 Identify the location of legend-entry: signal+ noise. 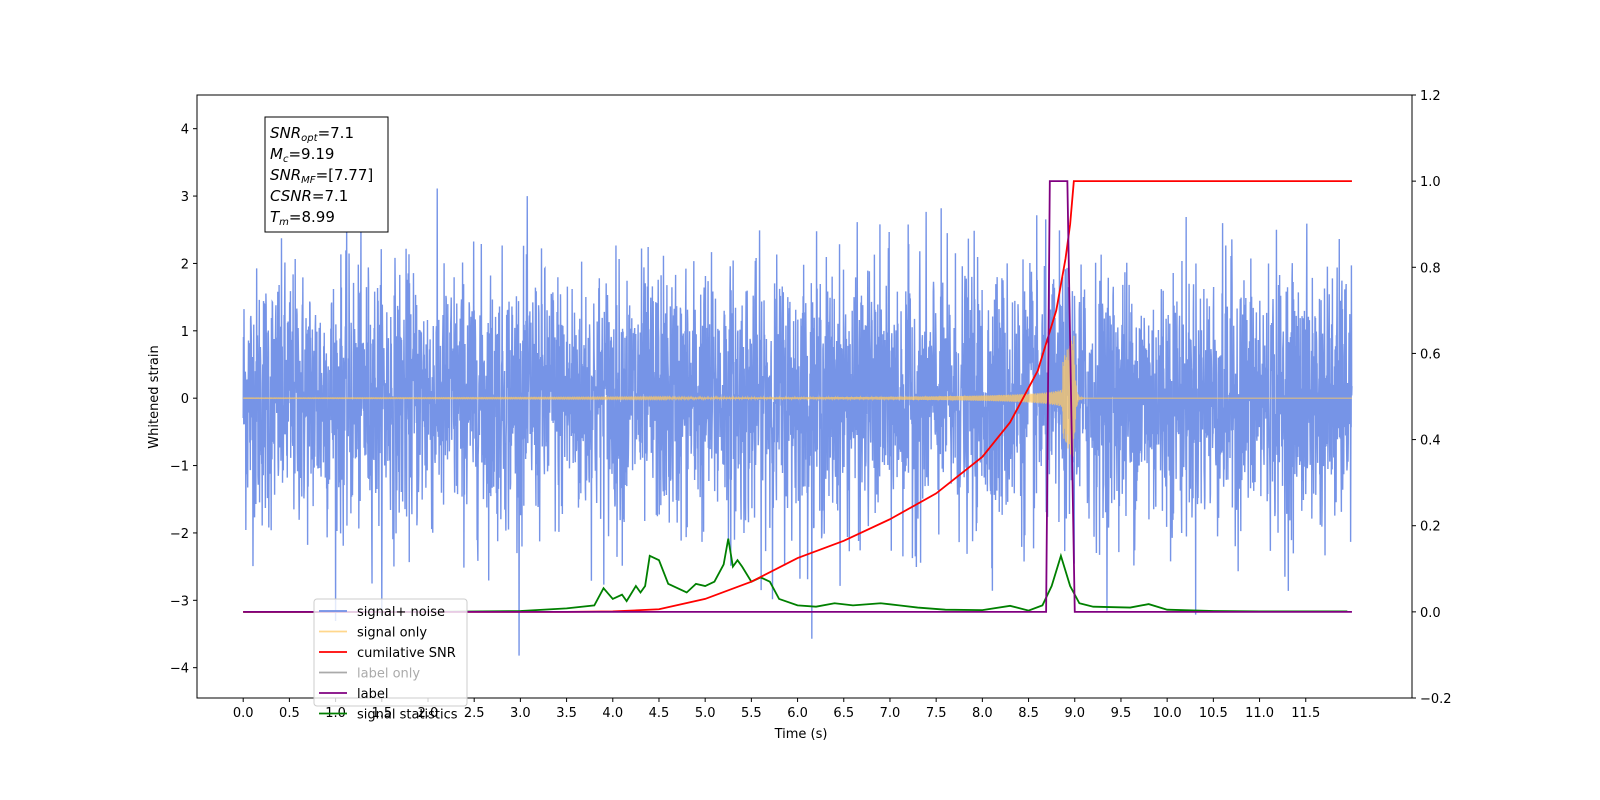
(401, 612).